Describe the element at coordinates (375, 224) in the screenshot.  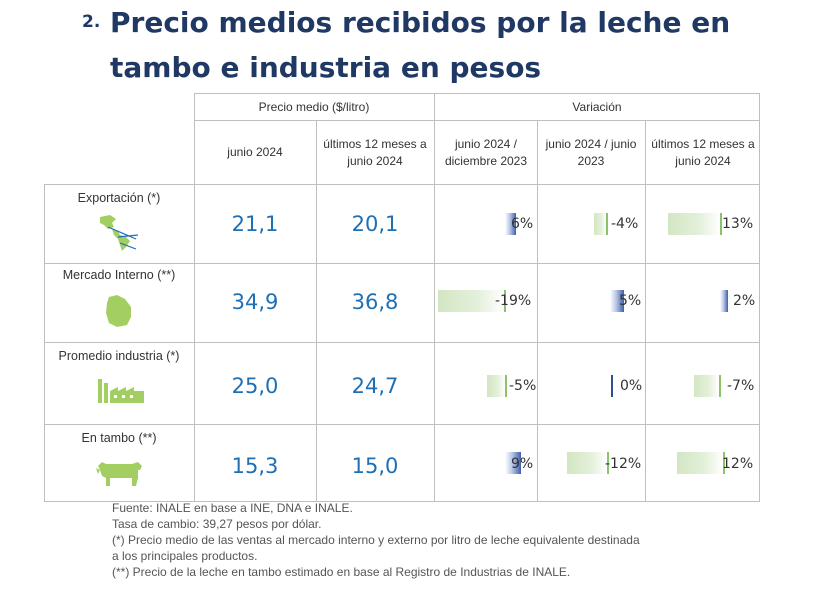
I see `price-12m: 20,1` at that location.